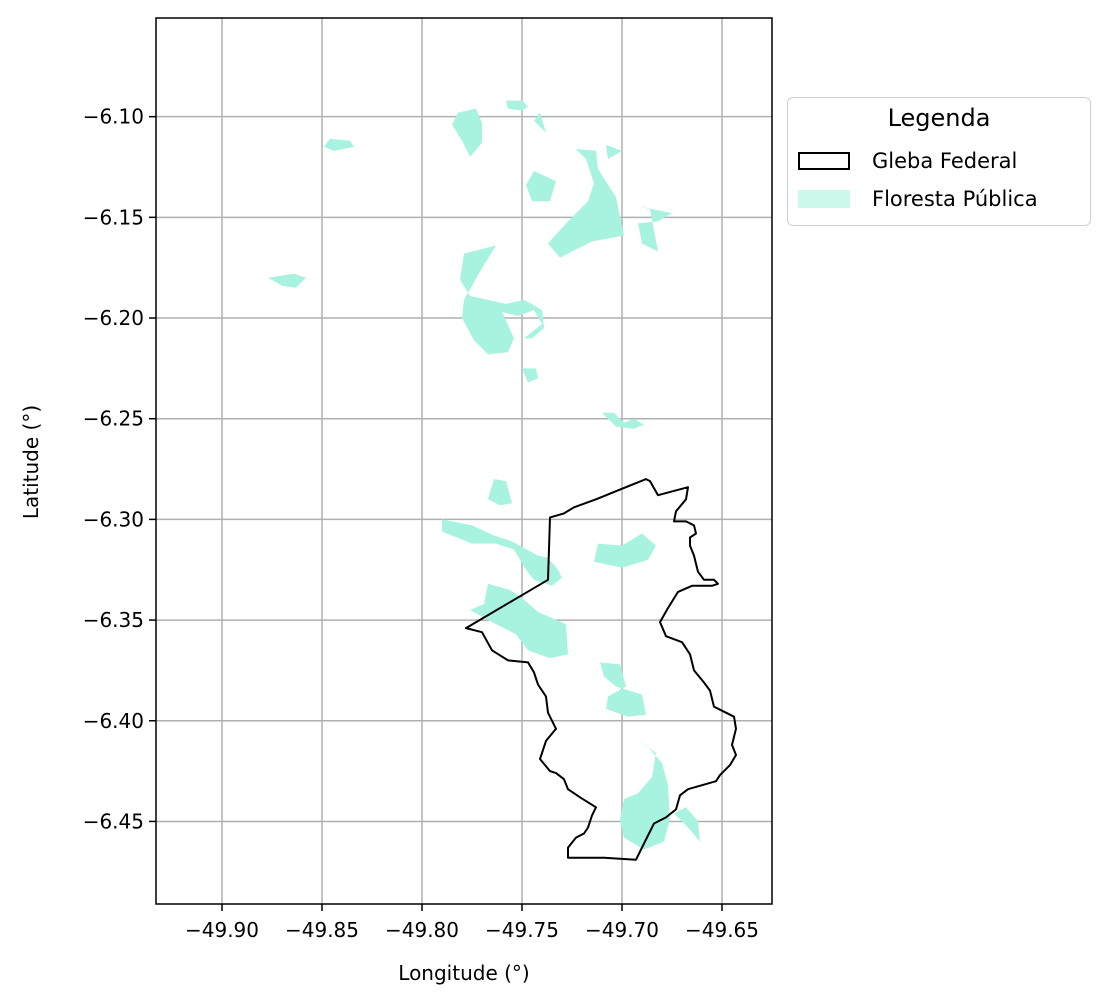 The width and height of the screenshot is (1111, 1006). What do you see at coordinates (113, 318) in the screenshot?
I see `y-tick-label-2: −6.20` at bounding box center [113, 318].